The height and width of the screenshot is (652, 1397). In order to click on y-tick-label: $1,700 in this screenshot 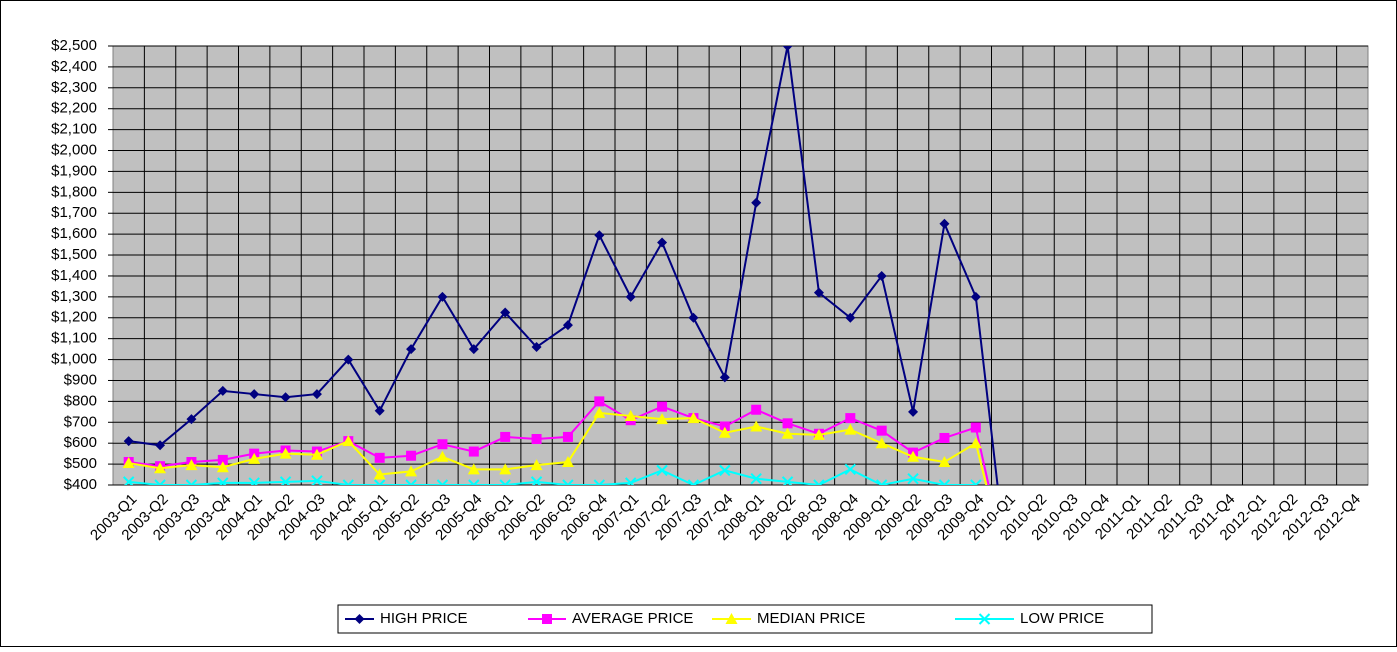, I will do `click(74, 212)`.